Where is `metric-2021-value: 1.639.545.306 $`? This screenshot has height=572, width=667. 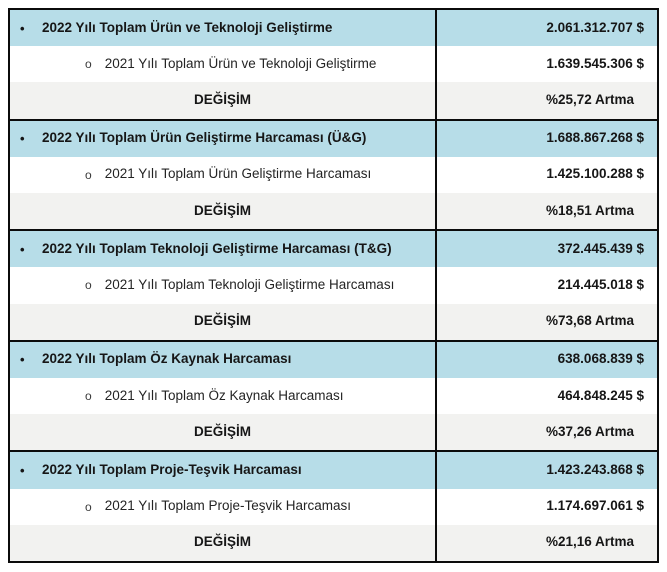
metric-2021-value: 1.639.545.306 $ is located at coordinates (546, 64).